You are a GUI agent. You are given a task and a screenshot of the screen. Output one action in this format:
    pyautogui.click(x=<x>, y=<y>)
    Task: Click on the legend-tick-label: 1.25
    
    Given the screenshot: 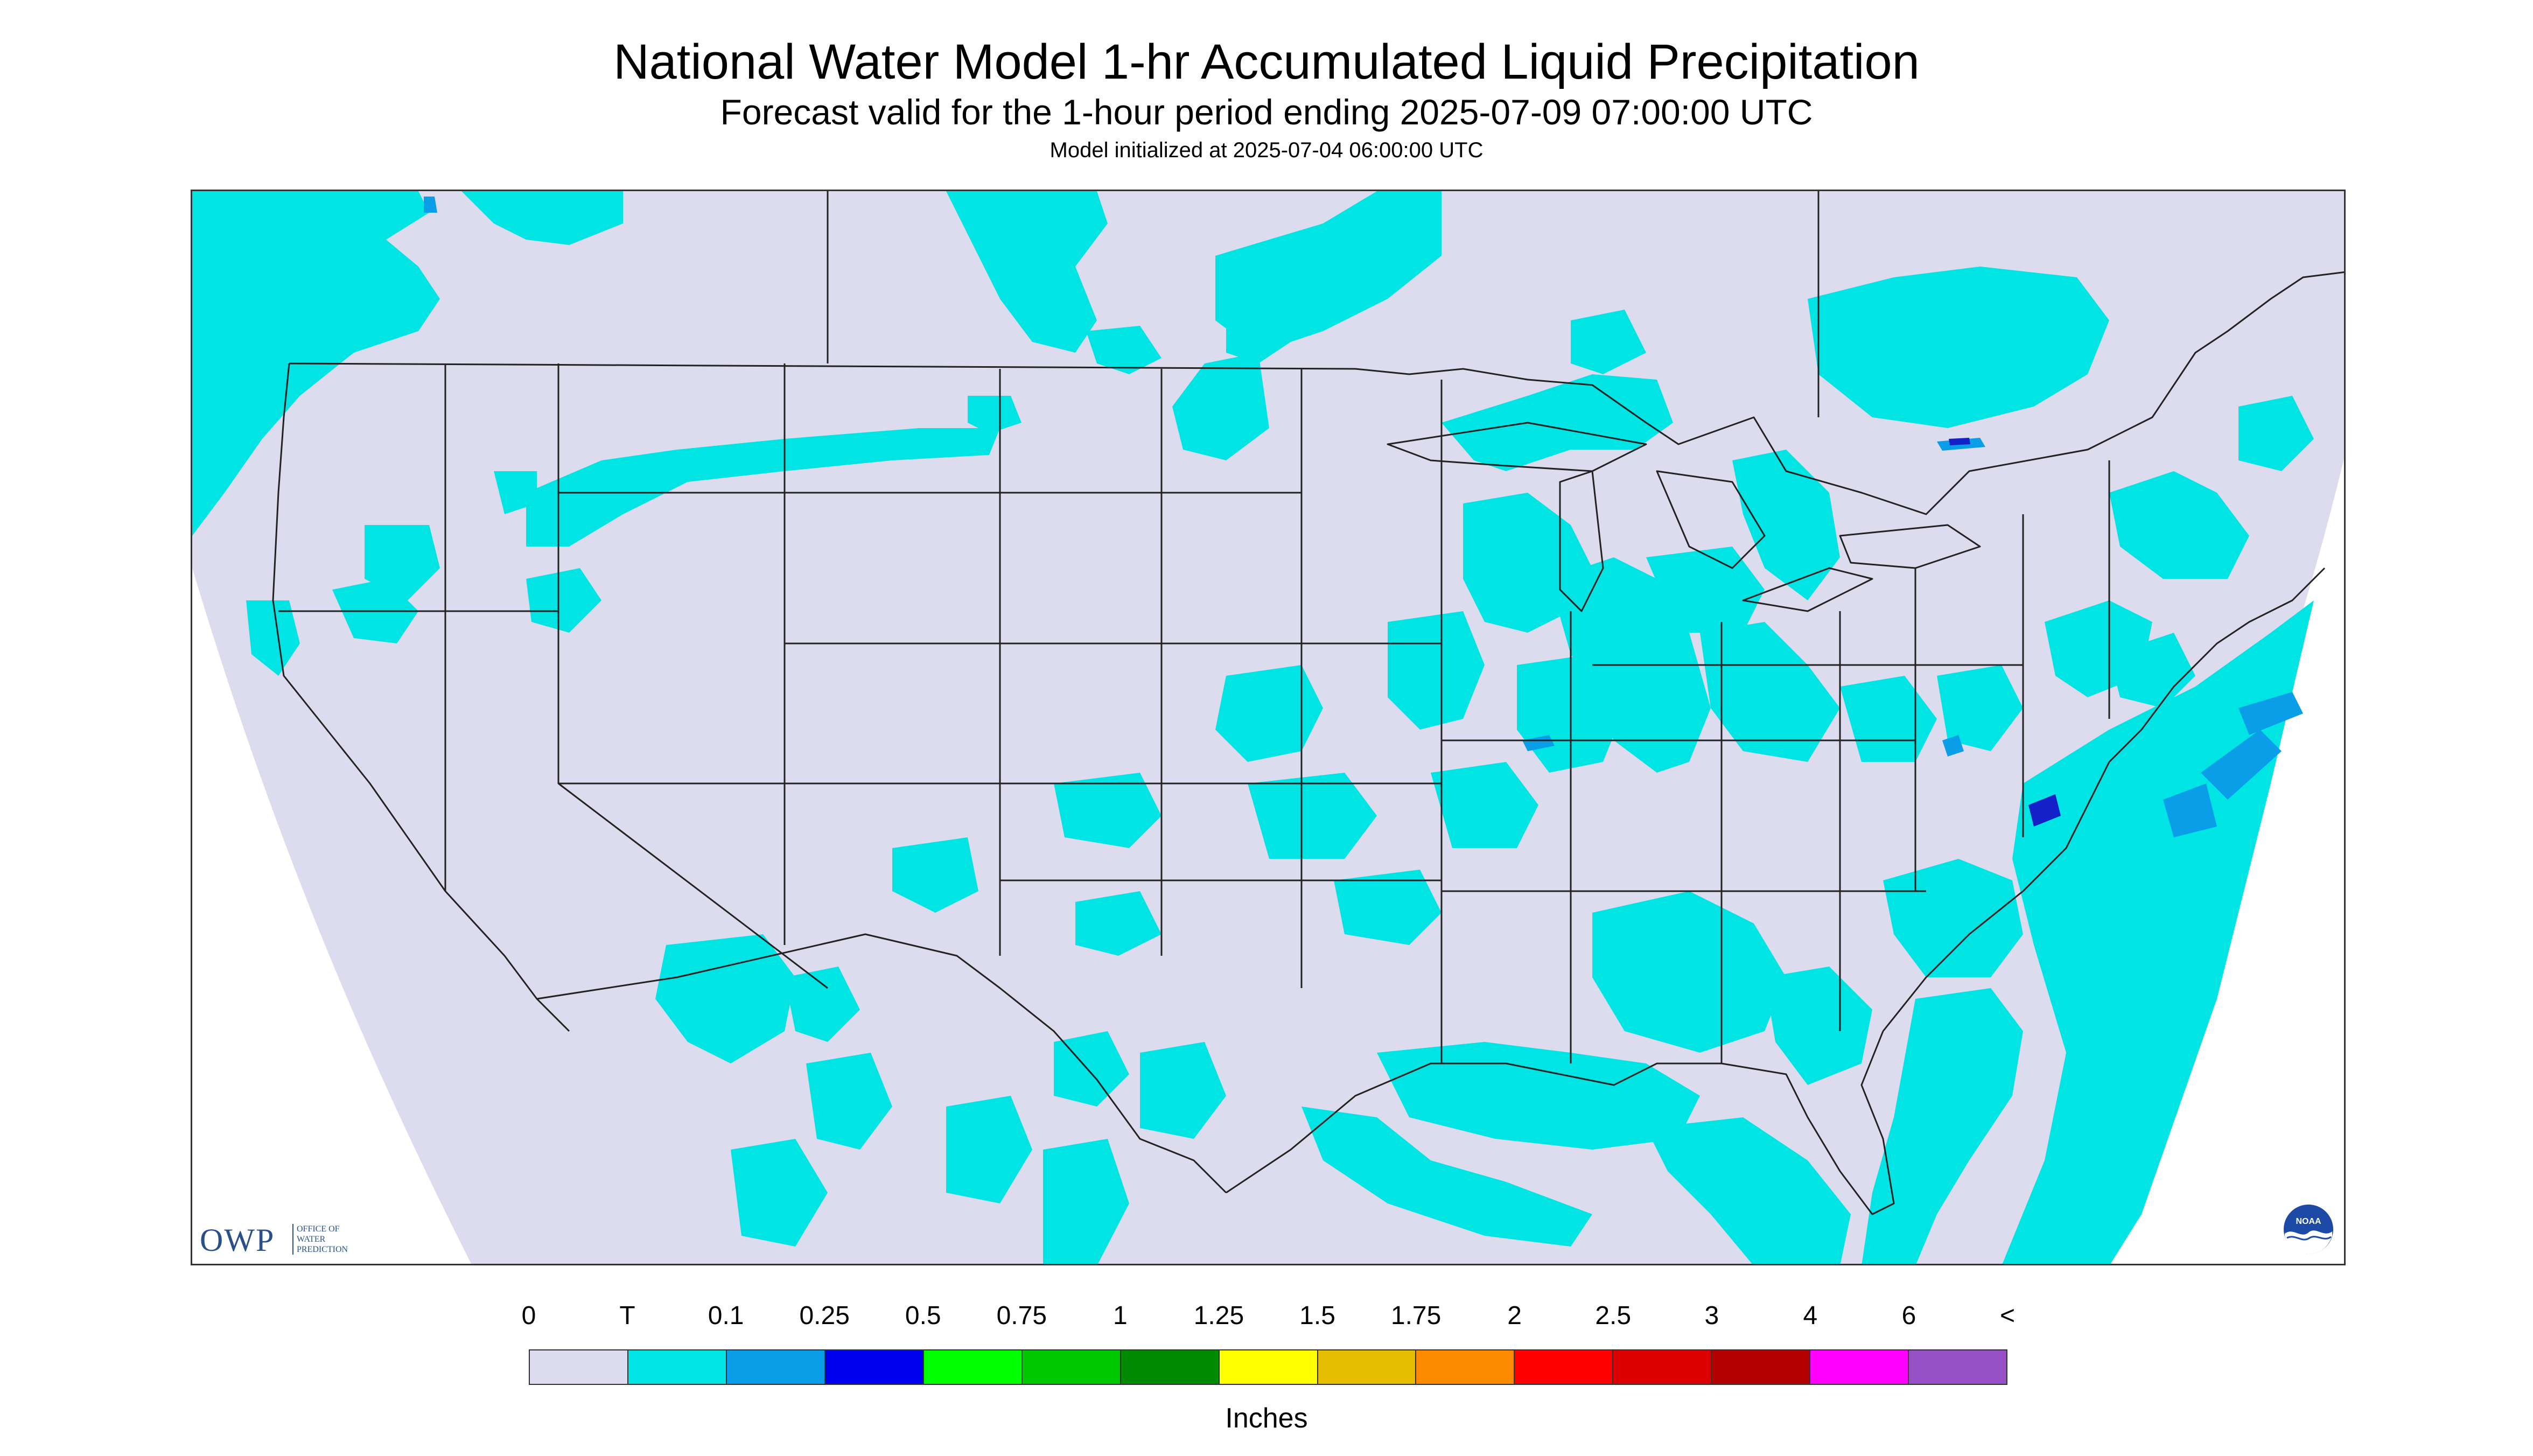 What is the action you would take?
    pyautogui.click(x=1218, y=1315)
    